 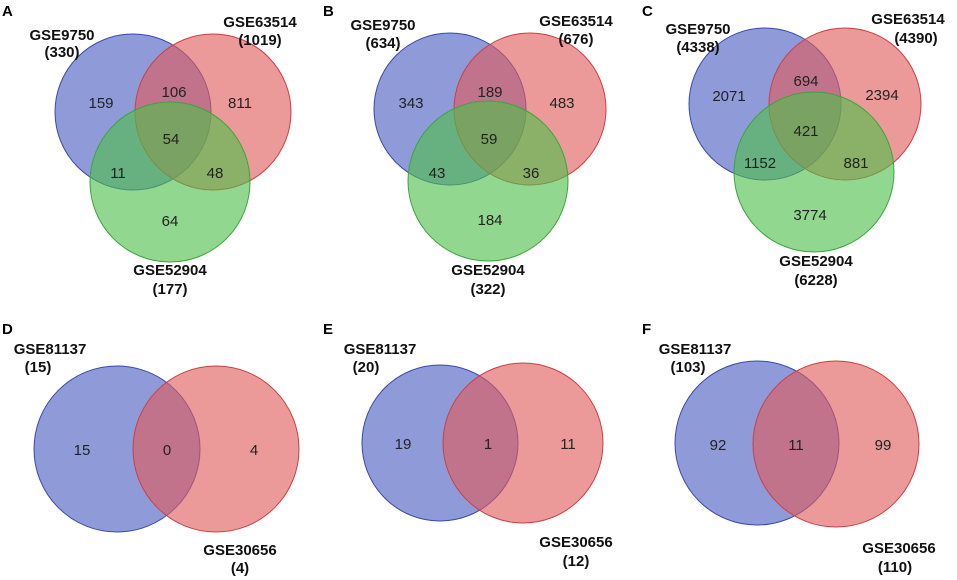 I want to click on panel-c-only-gse9750: 2071, so click(x=728, y=96).